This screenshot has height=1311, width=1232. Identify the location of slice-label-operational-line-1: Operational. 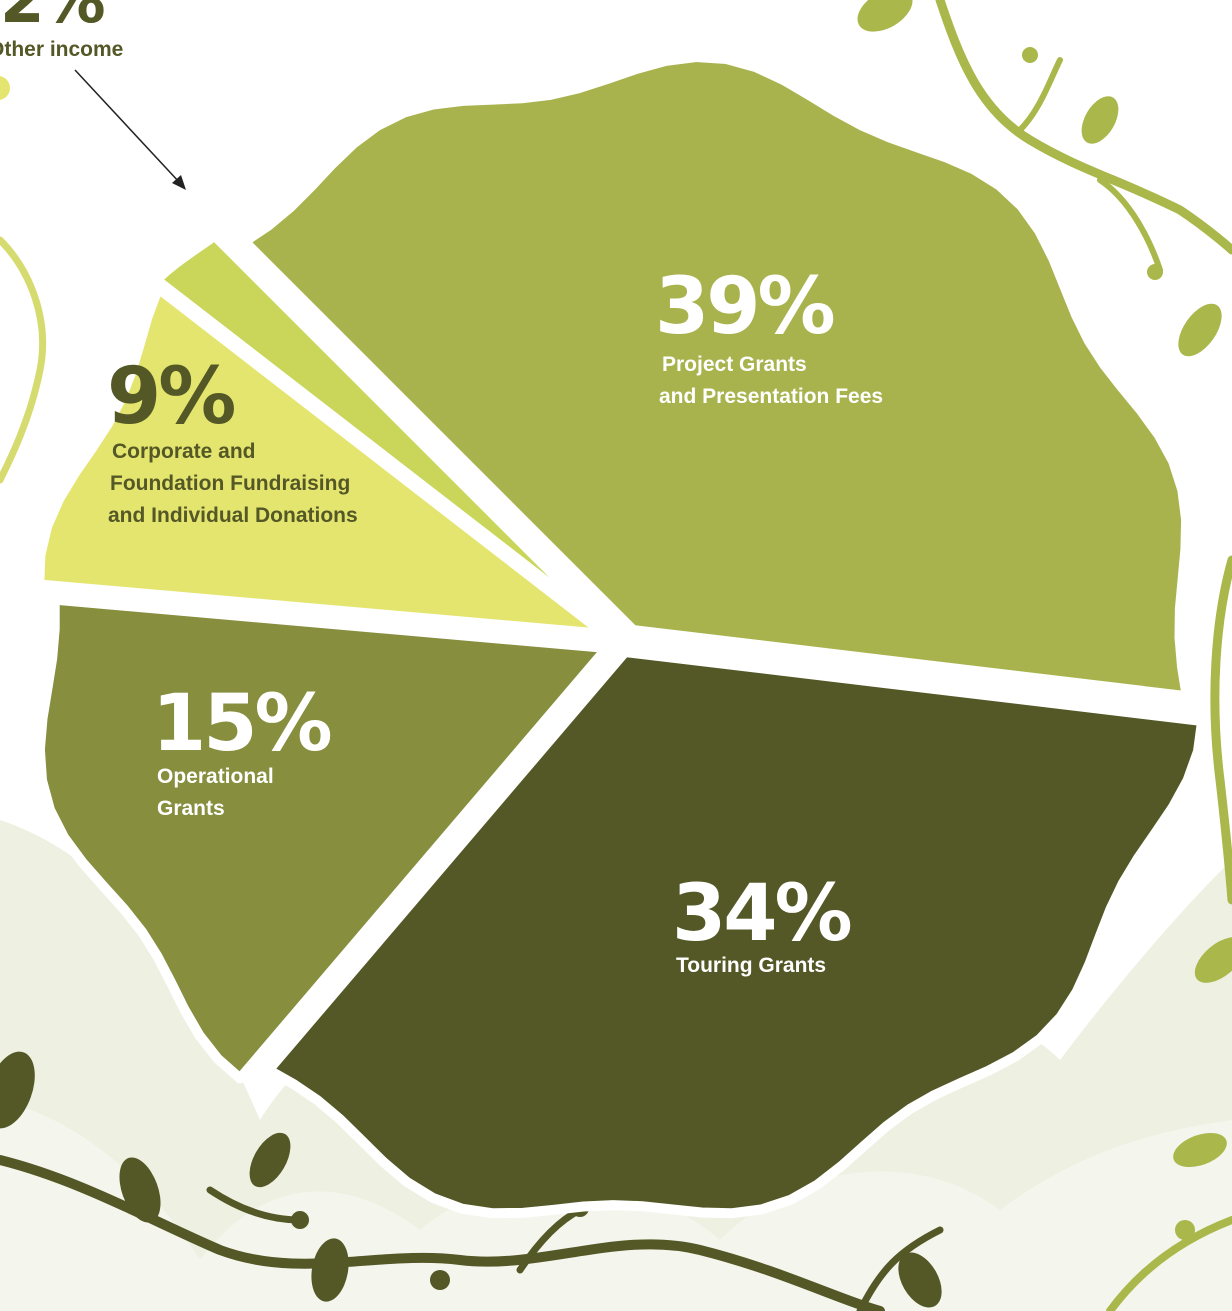
(215, 776).